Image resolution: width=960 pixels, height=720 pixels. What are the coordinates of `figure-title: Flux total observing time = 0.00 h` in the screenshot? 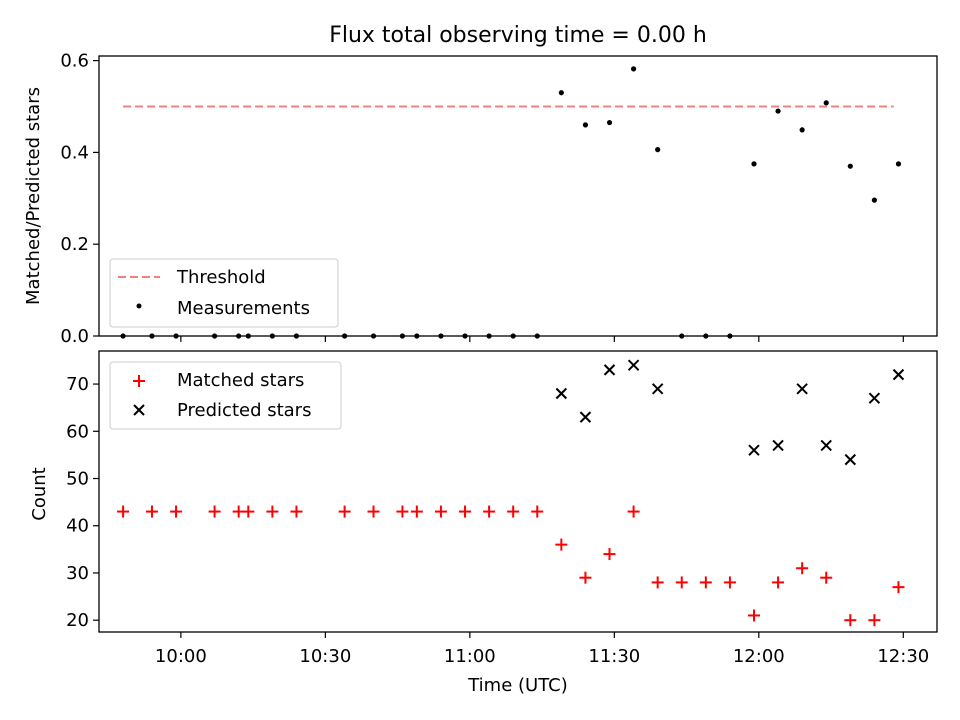 It's located at (518, 35).